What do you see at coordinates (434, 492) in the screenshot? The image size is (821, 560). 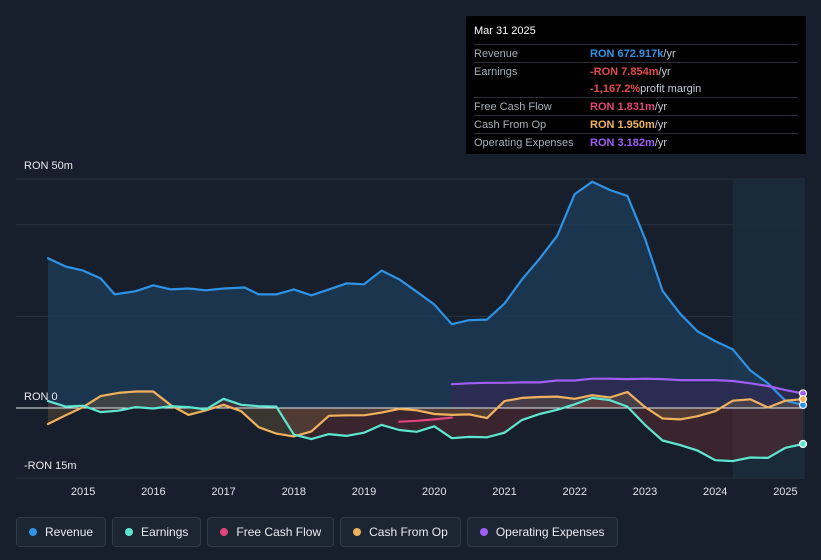 I see `x-tick-label: 2020` at bounding box center [434, 492].